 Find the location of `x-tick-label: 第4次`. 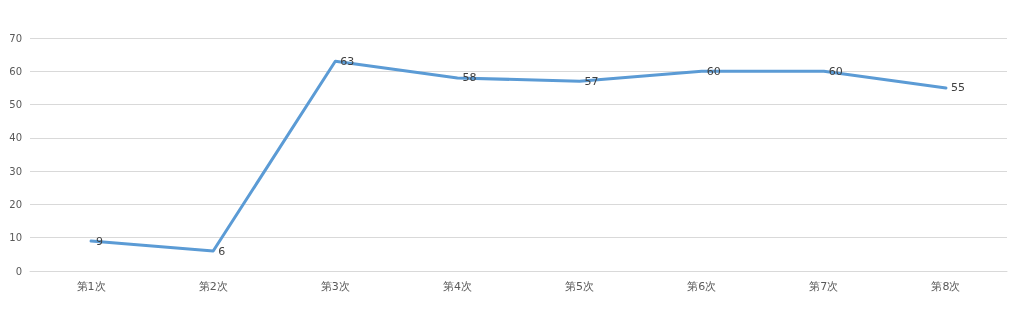

x-tick-label: 第4次 is located at coordinates (457, 286).